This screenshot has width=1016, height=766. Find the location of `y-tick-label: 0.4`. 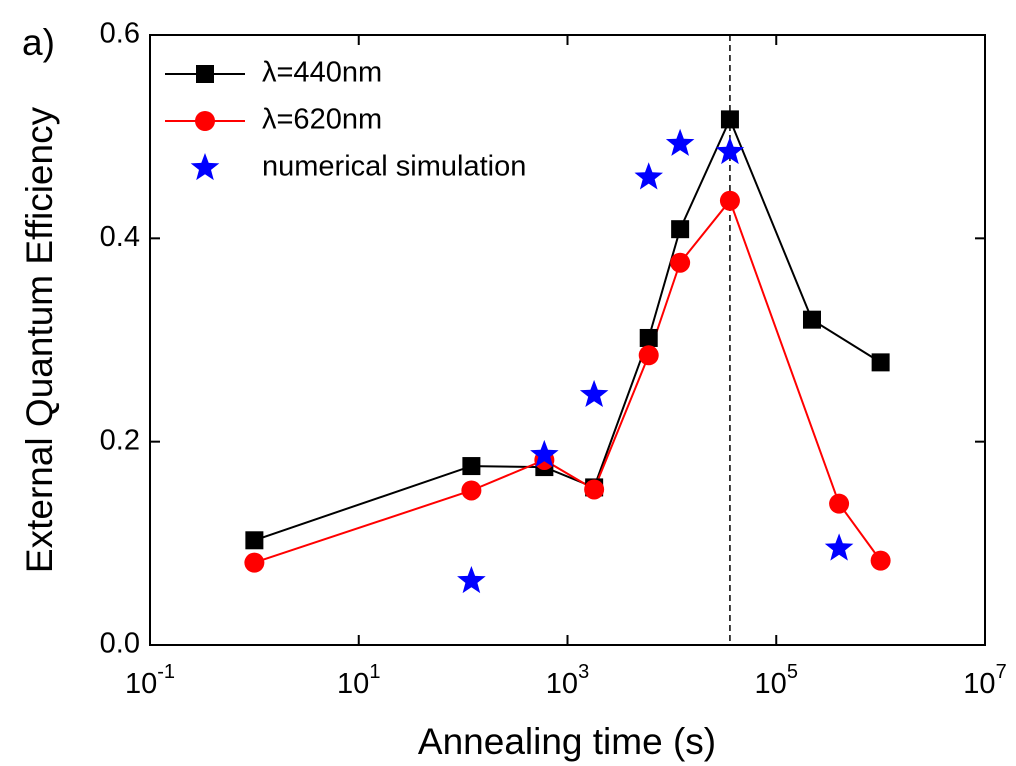

y-tick-label: 0.4 is located at coordinates (120, 237).